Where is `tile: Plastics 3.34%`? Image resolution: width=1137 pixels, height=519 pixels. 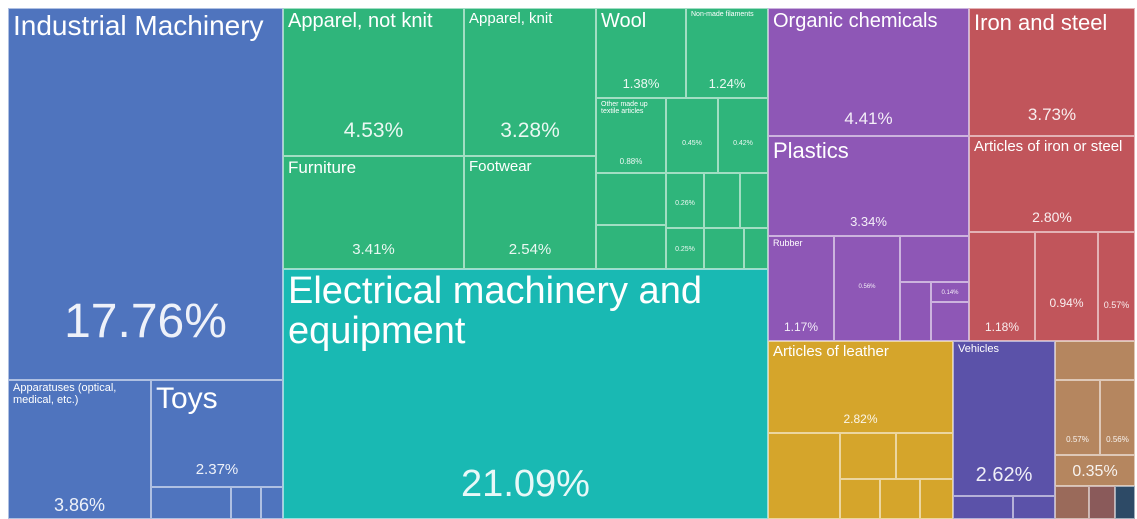
tile: Plastics 3.34% is located at coordinates (868, 186).